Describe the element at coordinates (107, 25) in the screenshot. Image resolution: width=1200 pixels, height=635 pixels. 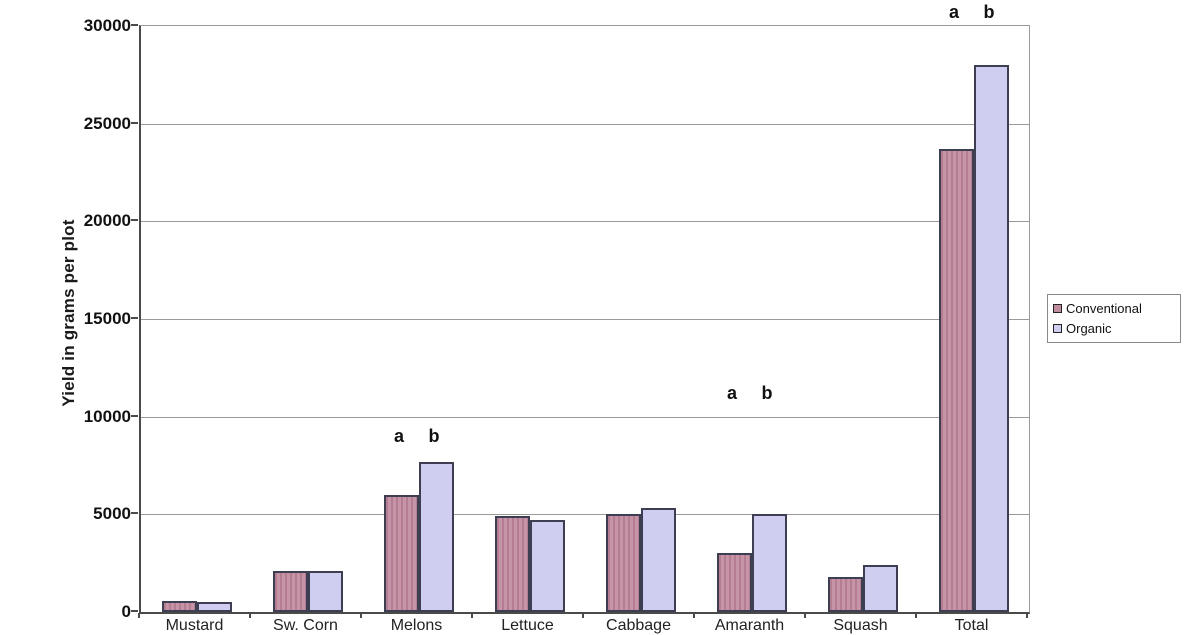
I see `y-tick-label: 30000` at that location.